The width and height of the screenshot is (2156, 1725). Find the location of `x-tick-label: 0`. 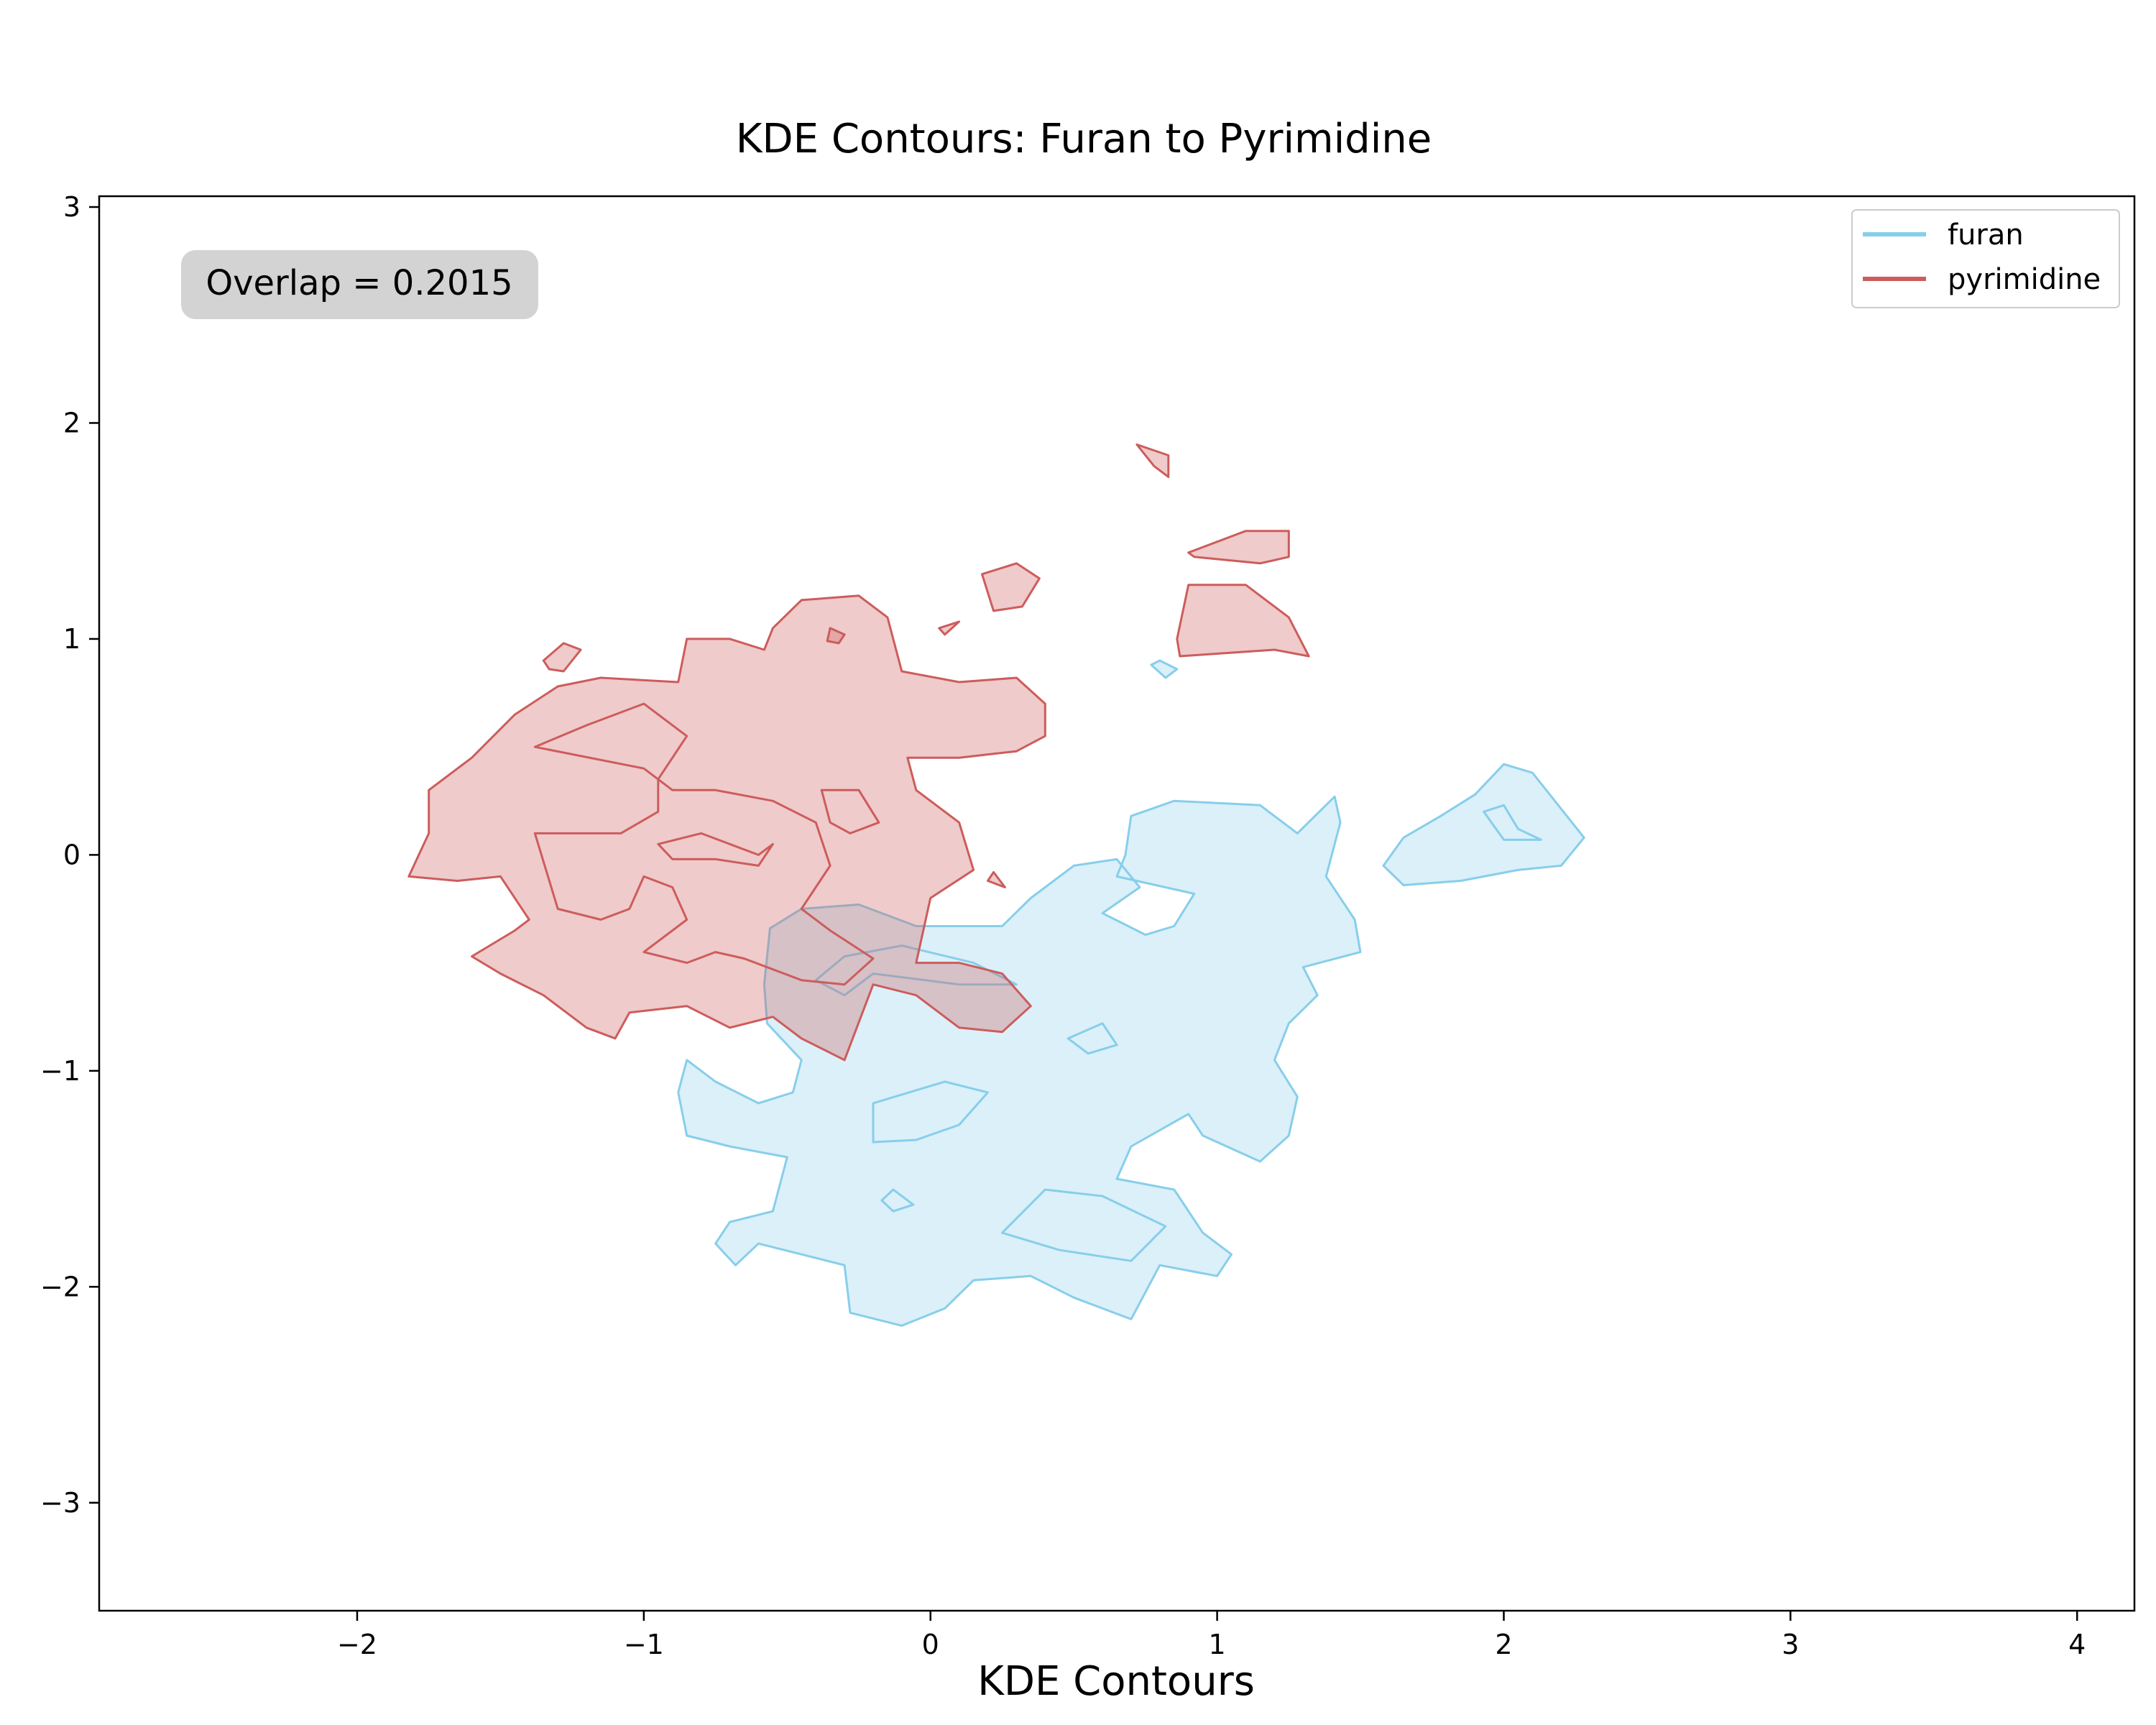

x-tick-label: 0 is located at coordinates (931, 1644).